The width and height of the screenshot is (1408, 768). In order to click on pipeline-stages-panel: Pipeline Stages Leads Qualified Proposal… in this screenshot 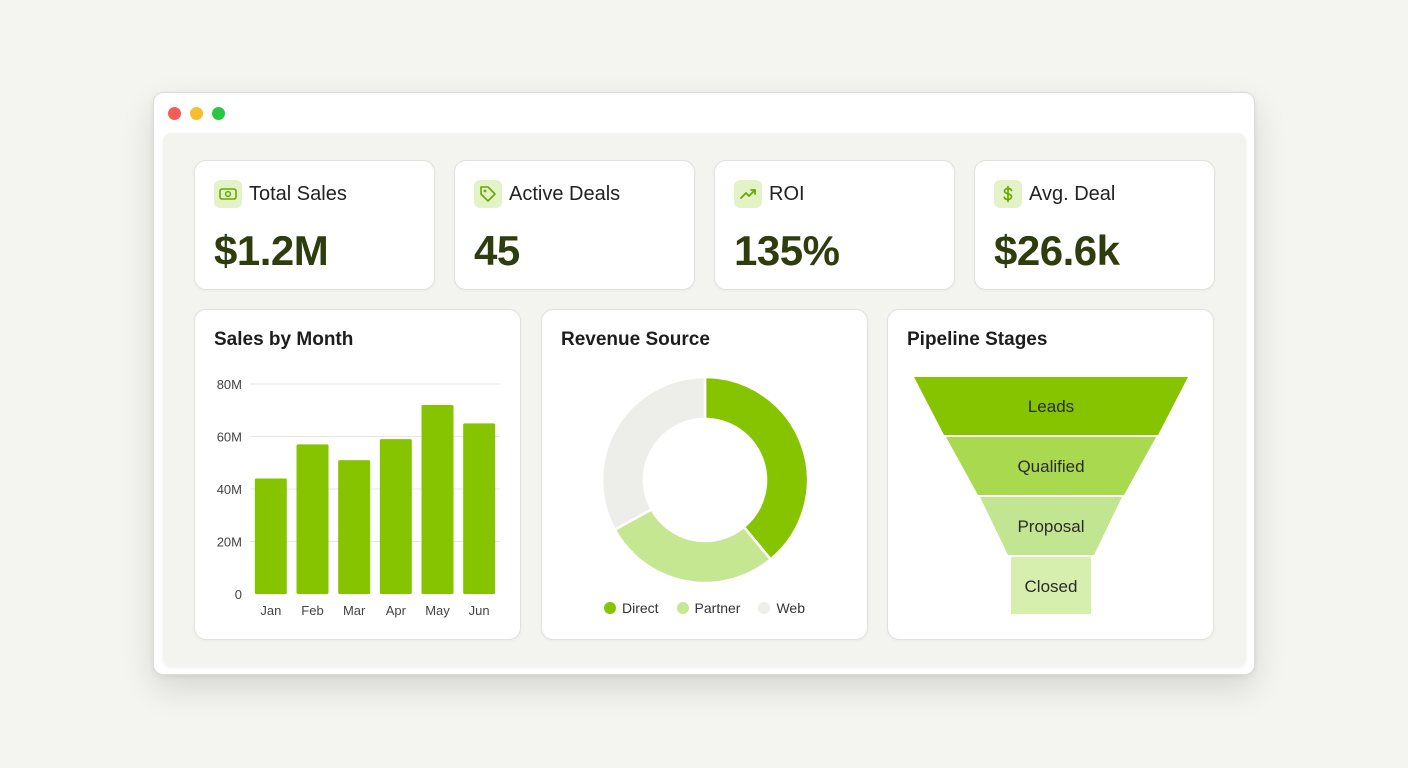, I will do `click(1050, 474)`.